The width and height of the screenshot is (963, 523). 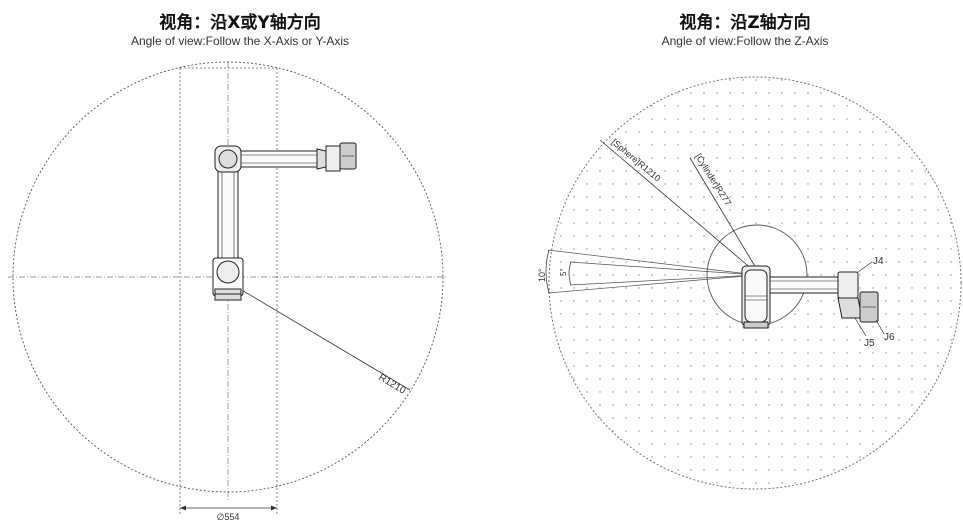 I want to click on left-view-title: 视角：沿X或Y轴方向, so click(x=240, y=23).